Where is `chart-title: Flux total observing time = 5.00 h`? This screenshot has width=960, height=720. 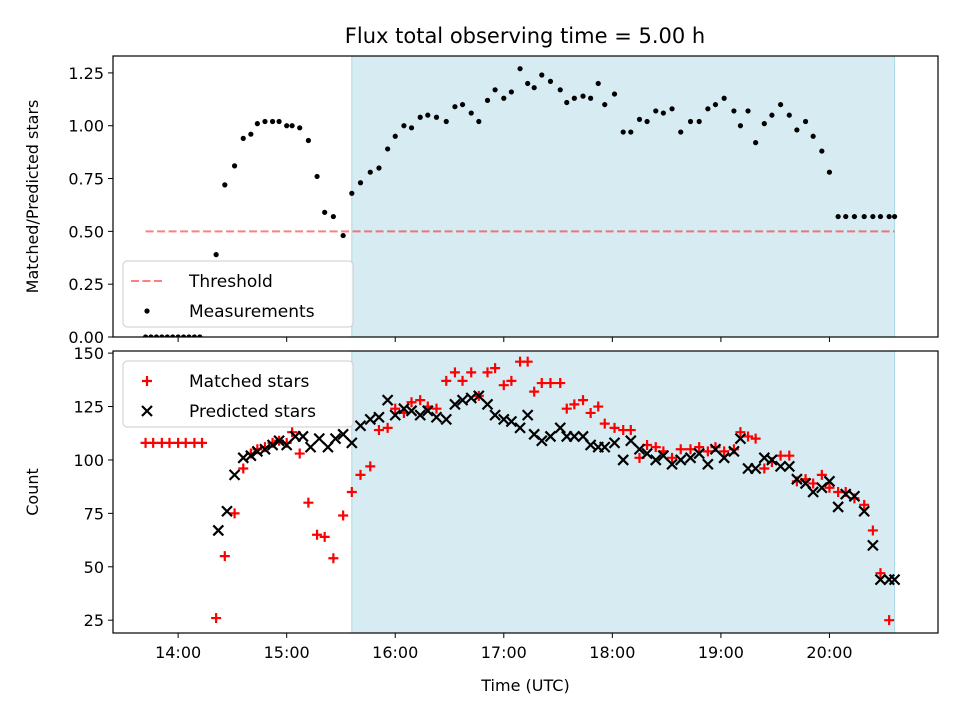
chart-title: Flux total observing time = 5.00 h is located at coordinates (525, 36).